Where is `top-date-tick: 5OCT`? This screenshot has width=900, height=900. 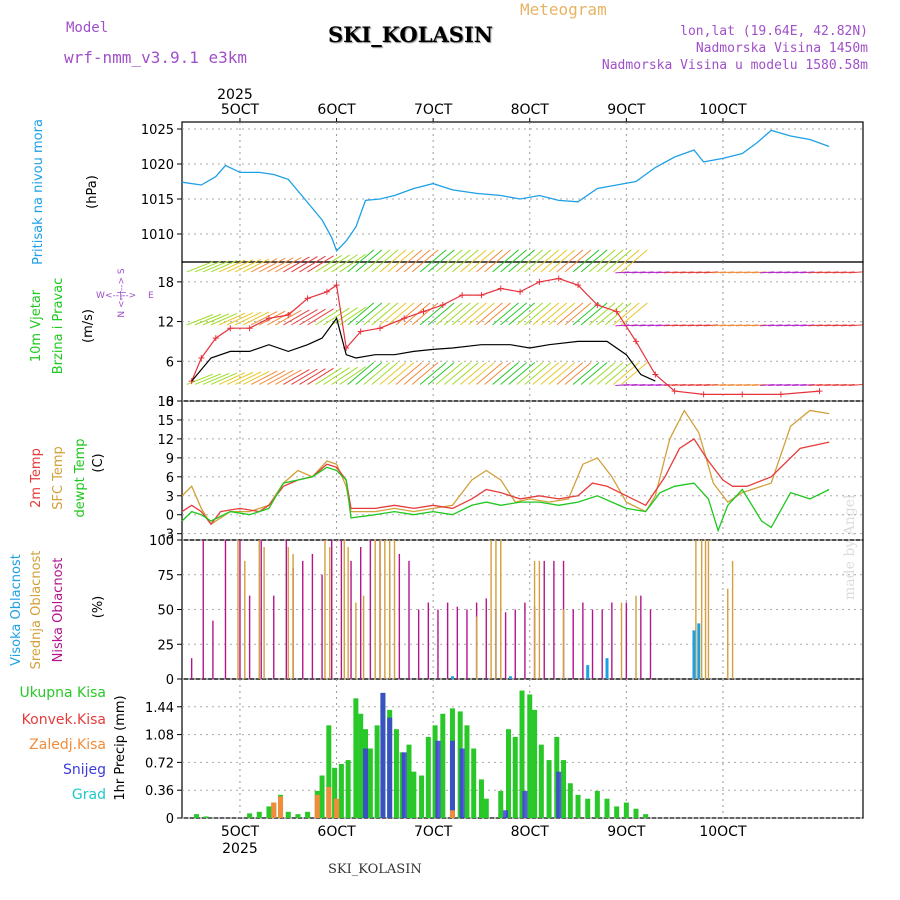
top-date-tick: 5OCT is located at coordinates (240, 110).